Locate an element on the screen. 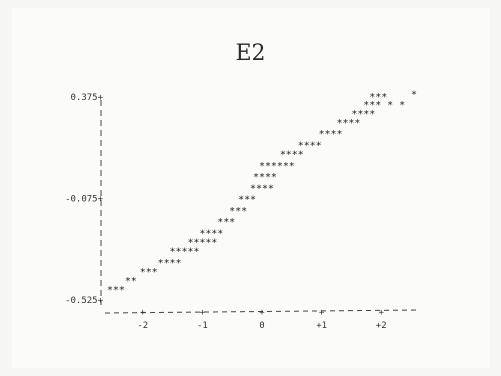 This screenshot has width=501, height=376. y-tick-label: 0.375+ is located at coordinates (86, 98).